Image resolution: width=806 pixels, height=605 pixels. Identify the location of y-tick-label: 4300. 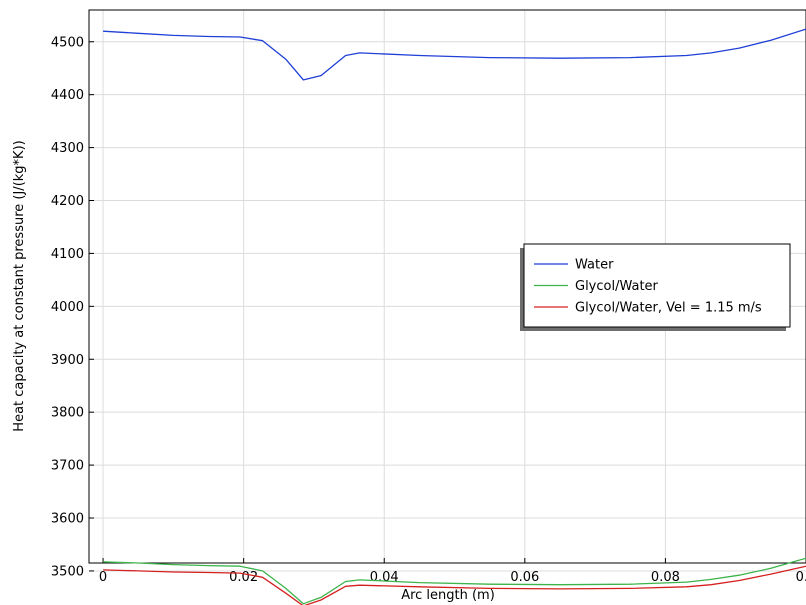
(67, 148).